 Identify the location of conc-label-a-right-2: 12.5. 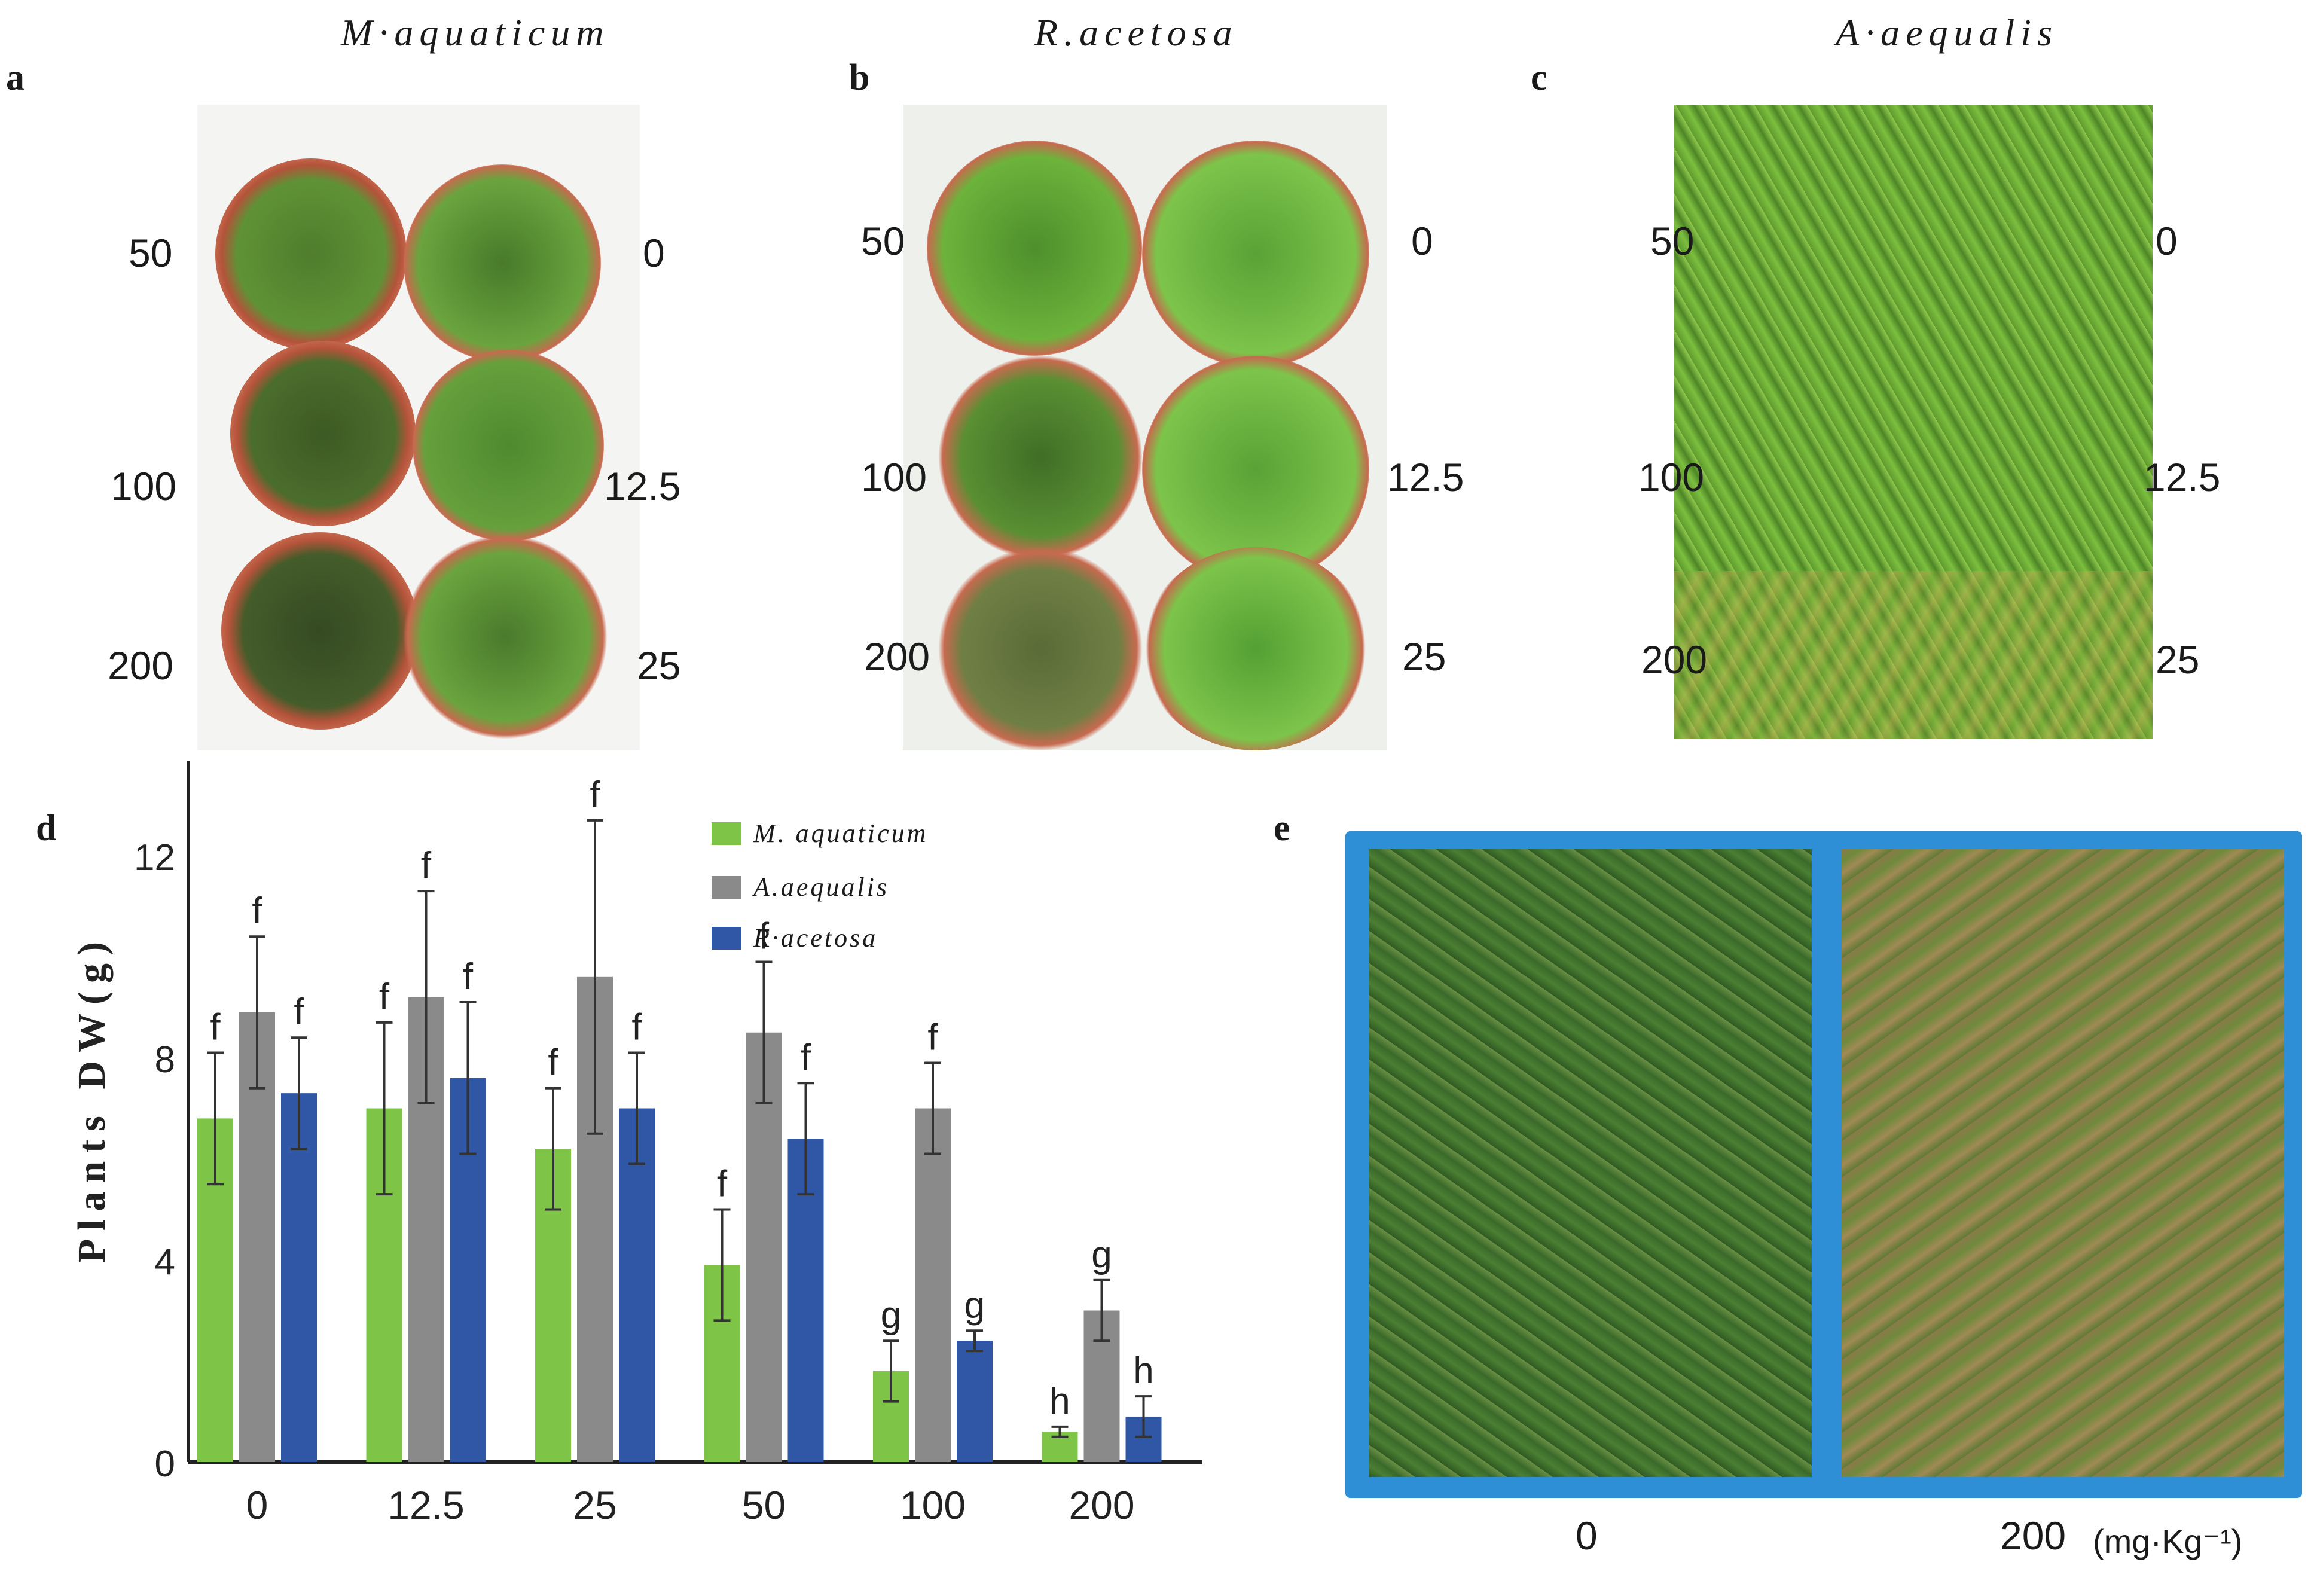
(642, 486).